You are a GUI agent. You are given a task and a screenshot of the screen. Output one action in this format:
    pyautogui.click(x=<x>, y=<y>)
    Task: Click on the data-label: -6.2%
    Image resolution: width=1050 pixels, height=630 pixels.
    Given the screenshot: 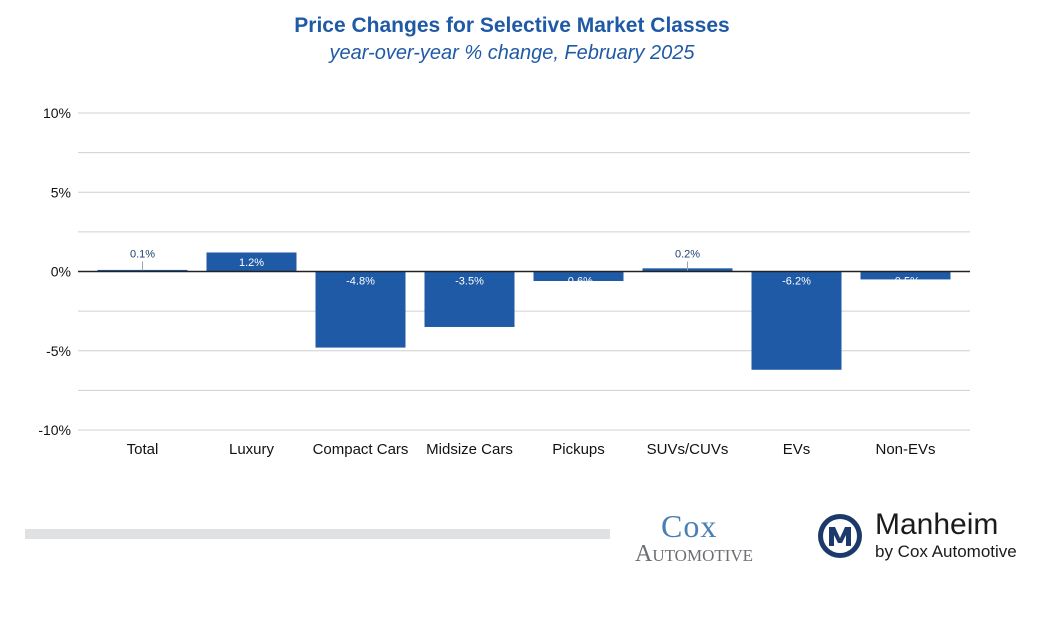 What is the action you would take?
    pyautogui.click(x=796, y=282)
    